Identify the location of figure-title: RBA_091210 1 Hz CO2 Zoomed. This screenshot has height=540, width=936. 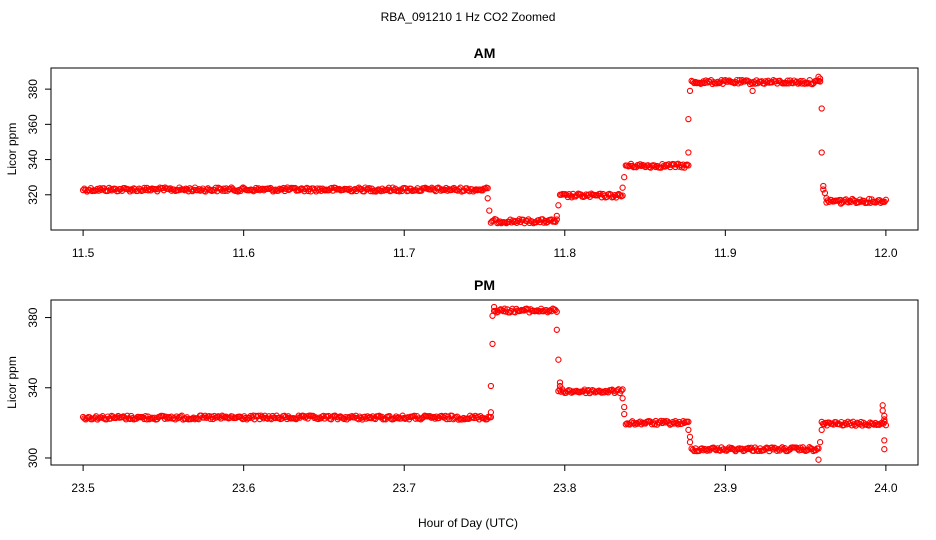
(468, 17).